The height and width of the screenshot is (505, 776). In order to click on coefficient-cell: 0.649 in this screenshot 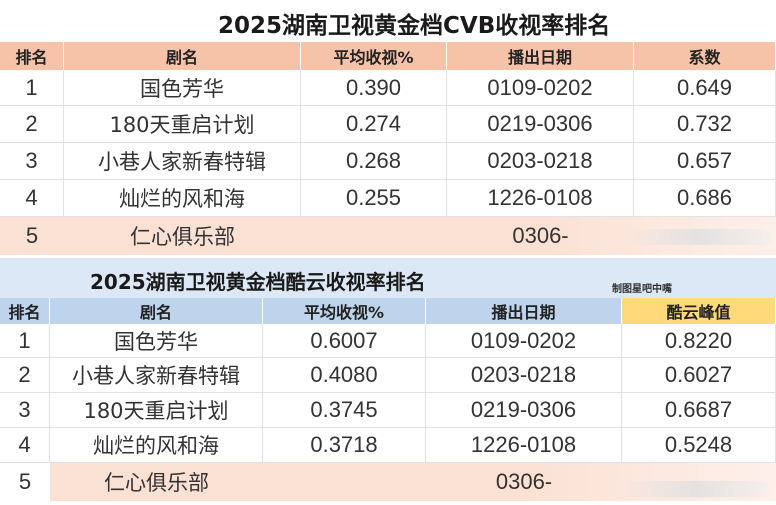, I will do `click(705, 88)`.